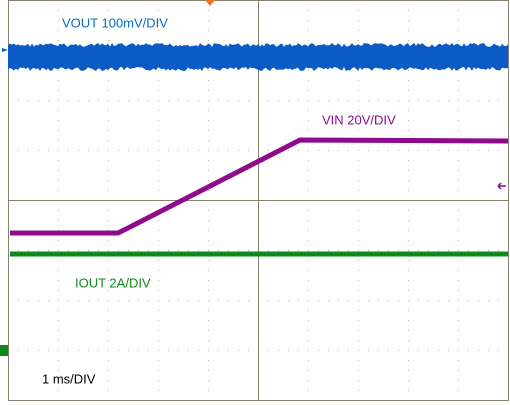  What do you see at coordinates (113, 282) in the screenshot?
I see `iout-label: IOUT 2A/DIV` at bounding box center [113, 282].